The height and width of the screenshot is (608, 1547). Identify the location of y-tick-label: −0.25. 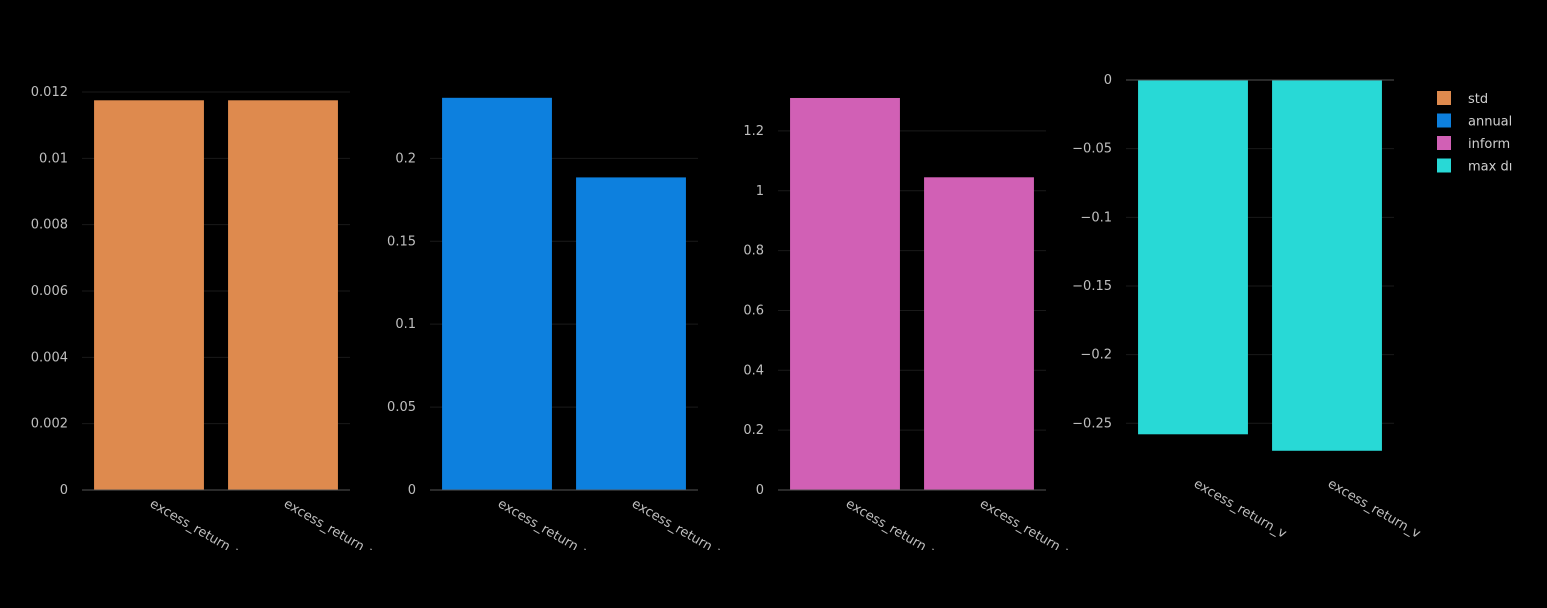
(1092, 423).